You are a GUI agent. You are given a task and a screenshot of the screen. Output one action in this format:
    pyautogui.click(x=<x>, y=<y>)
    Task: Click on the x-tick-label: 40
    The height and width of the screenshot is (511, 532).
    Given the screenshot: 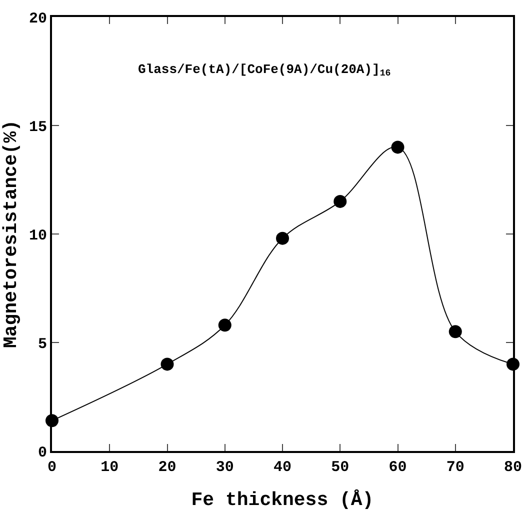 What is the action you would take?
    pyautogui.click(x=282, y=467)
    